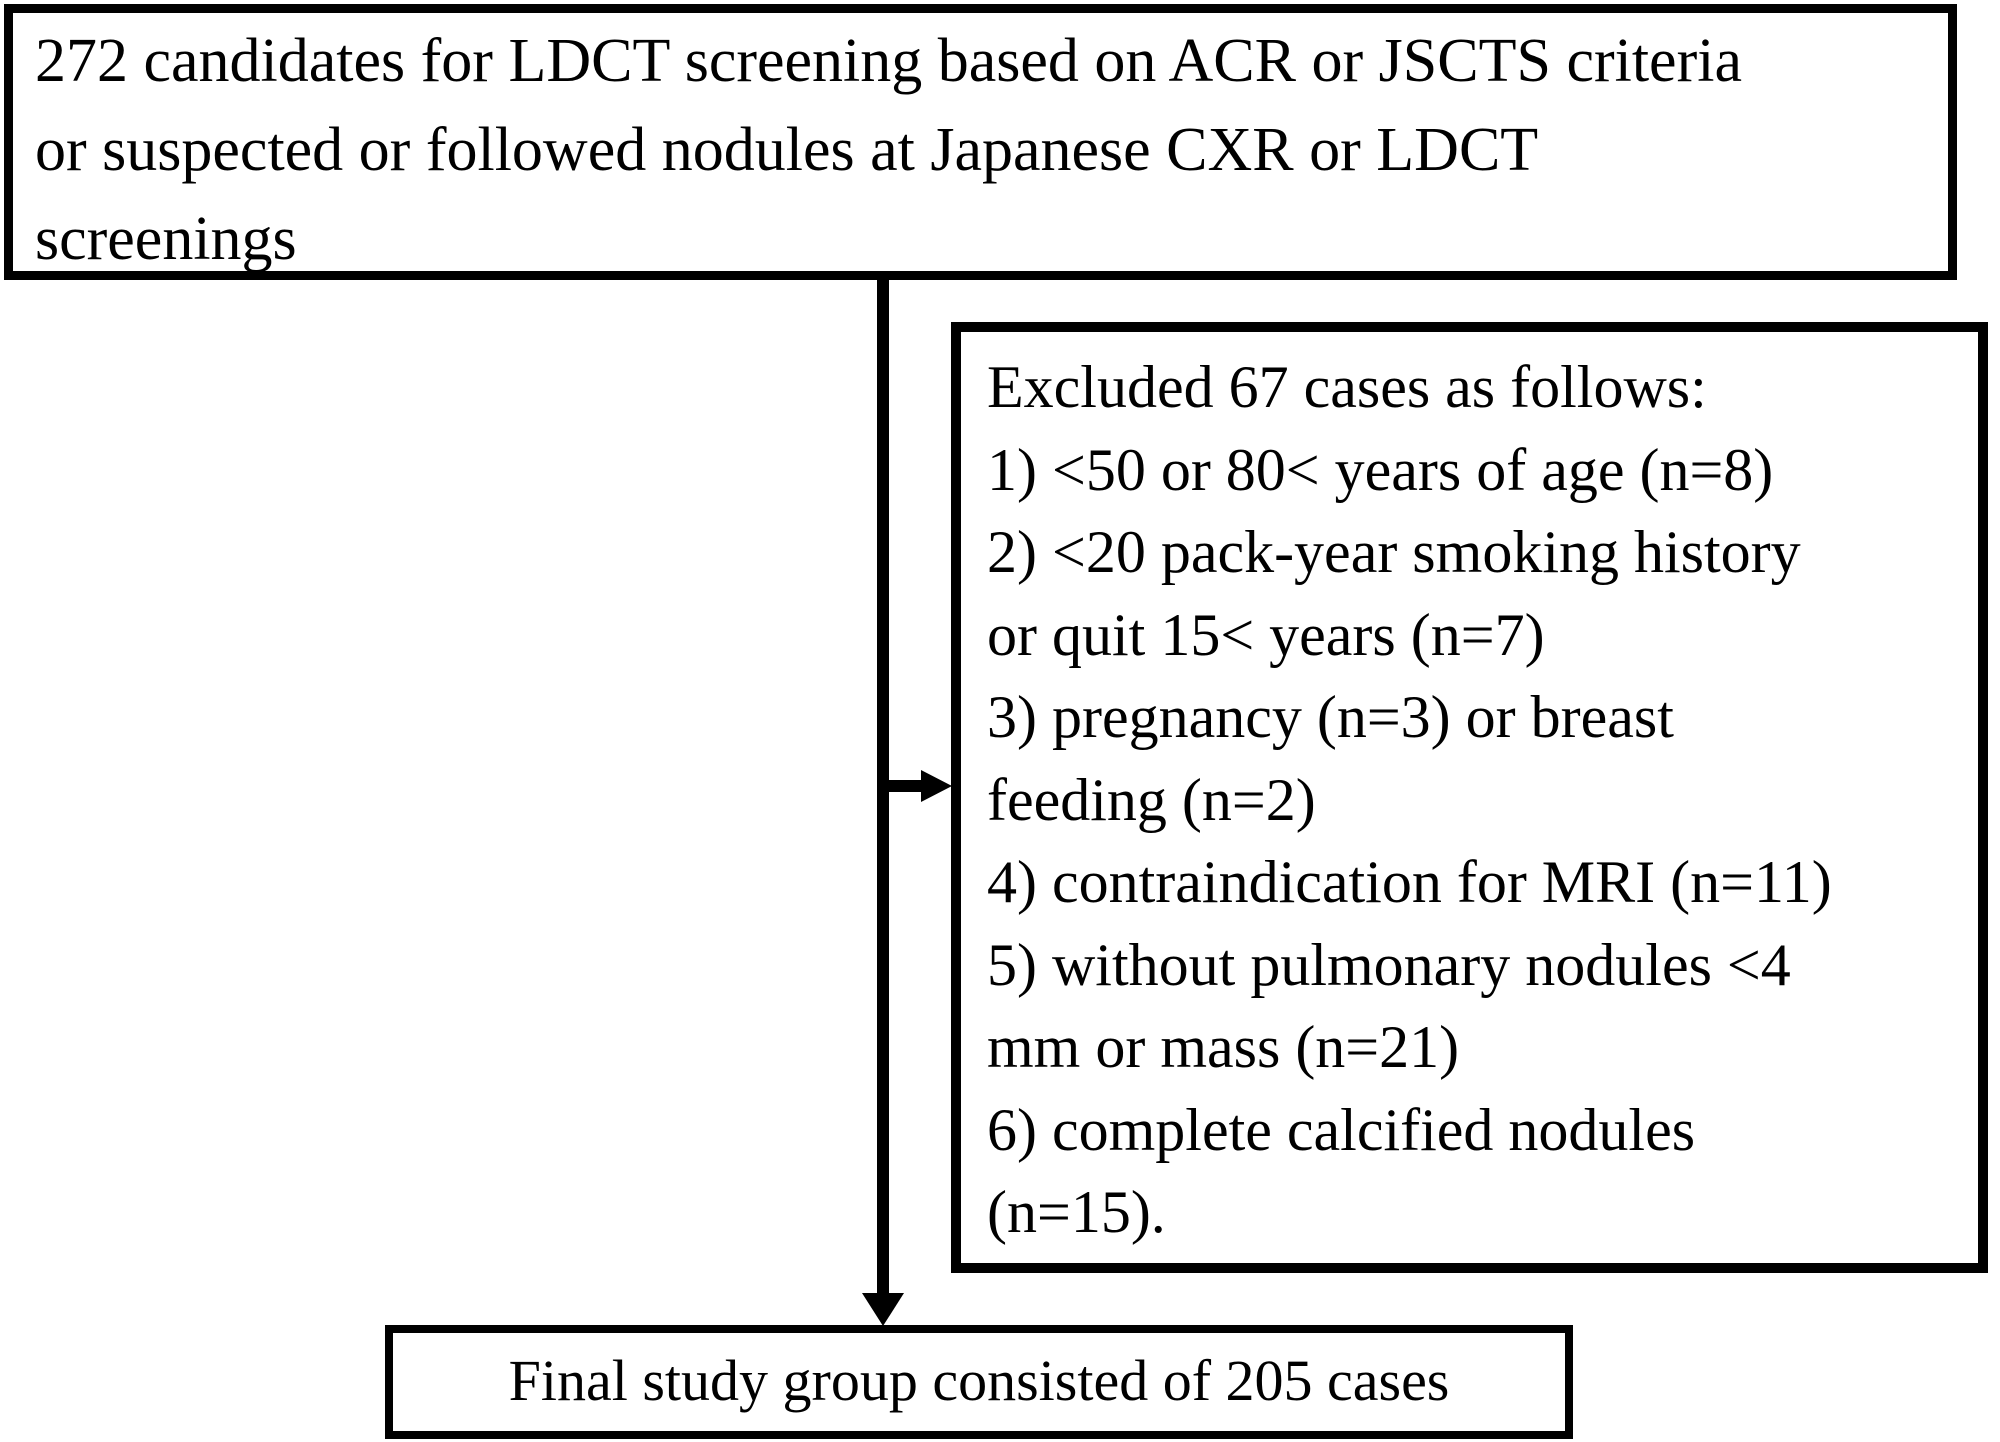 This screenshot has height=1442, width=2000. I want to click on final-text: Final study group consisted of 205 cases, so click(979, 1380).